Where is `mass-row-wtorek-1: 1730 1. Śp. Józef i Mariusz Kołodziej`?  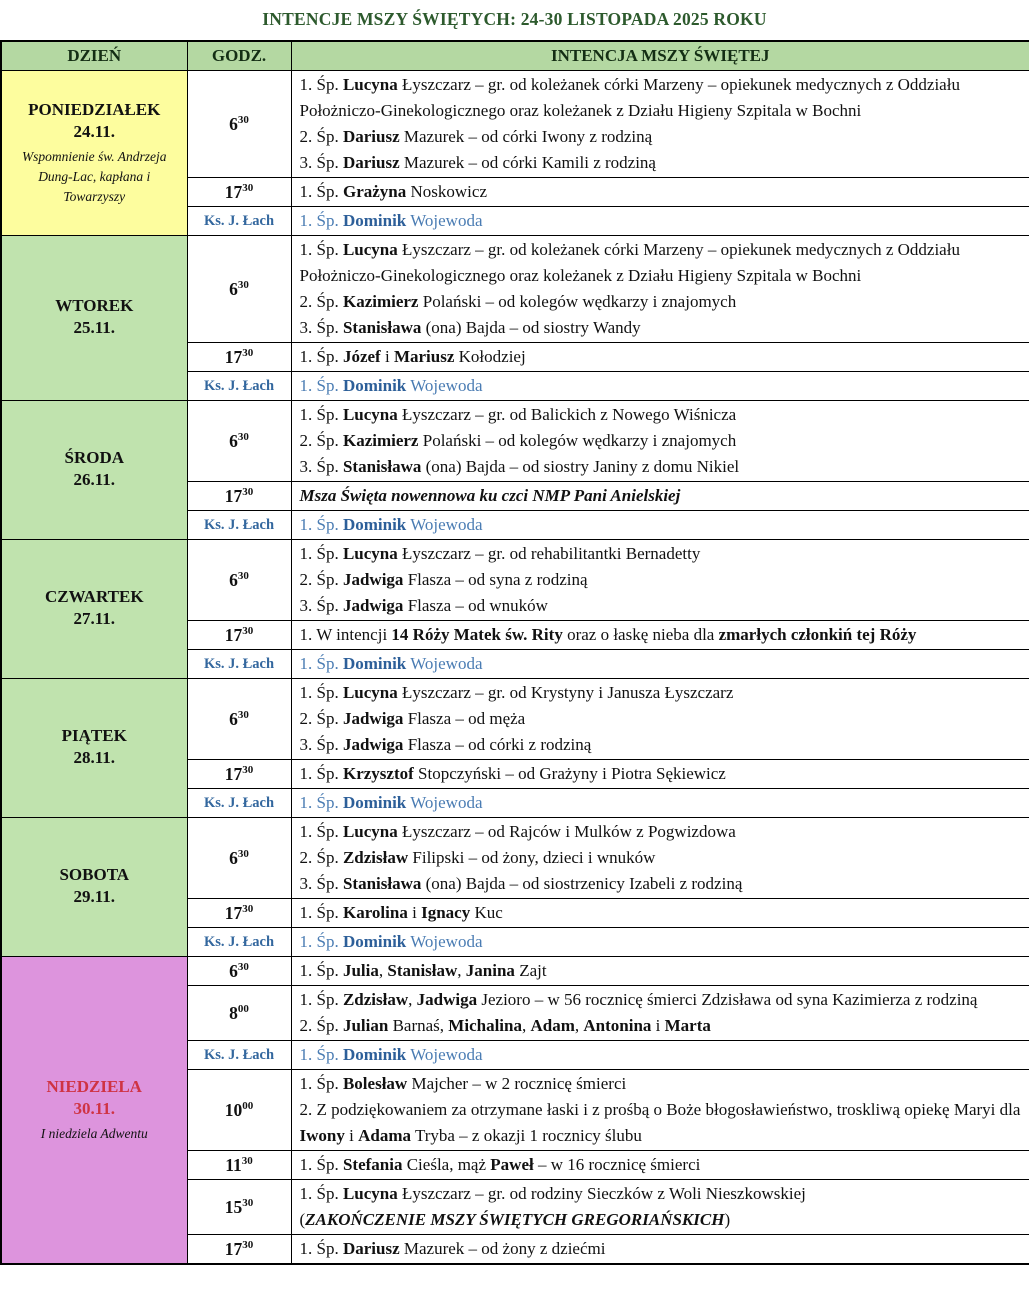 mass-row-wtorek-1: 1730 1. Śp. Józef i Mariusz Kołodziej is located at coordinates (515, 357).